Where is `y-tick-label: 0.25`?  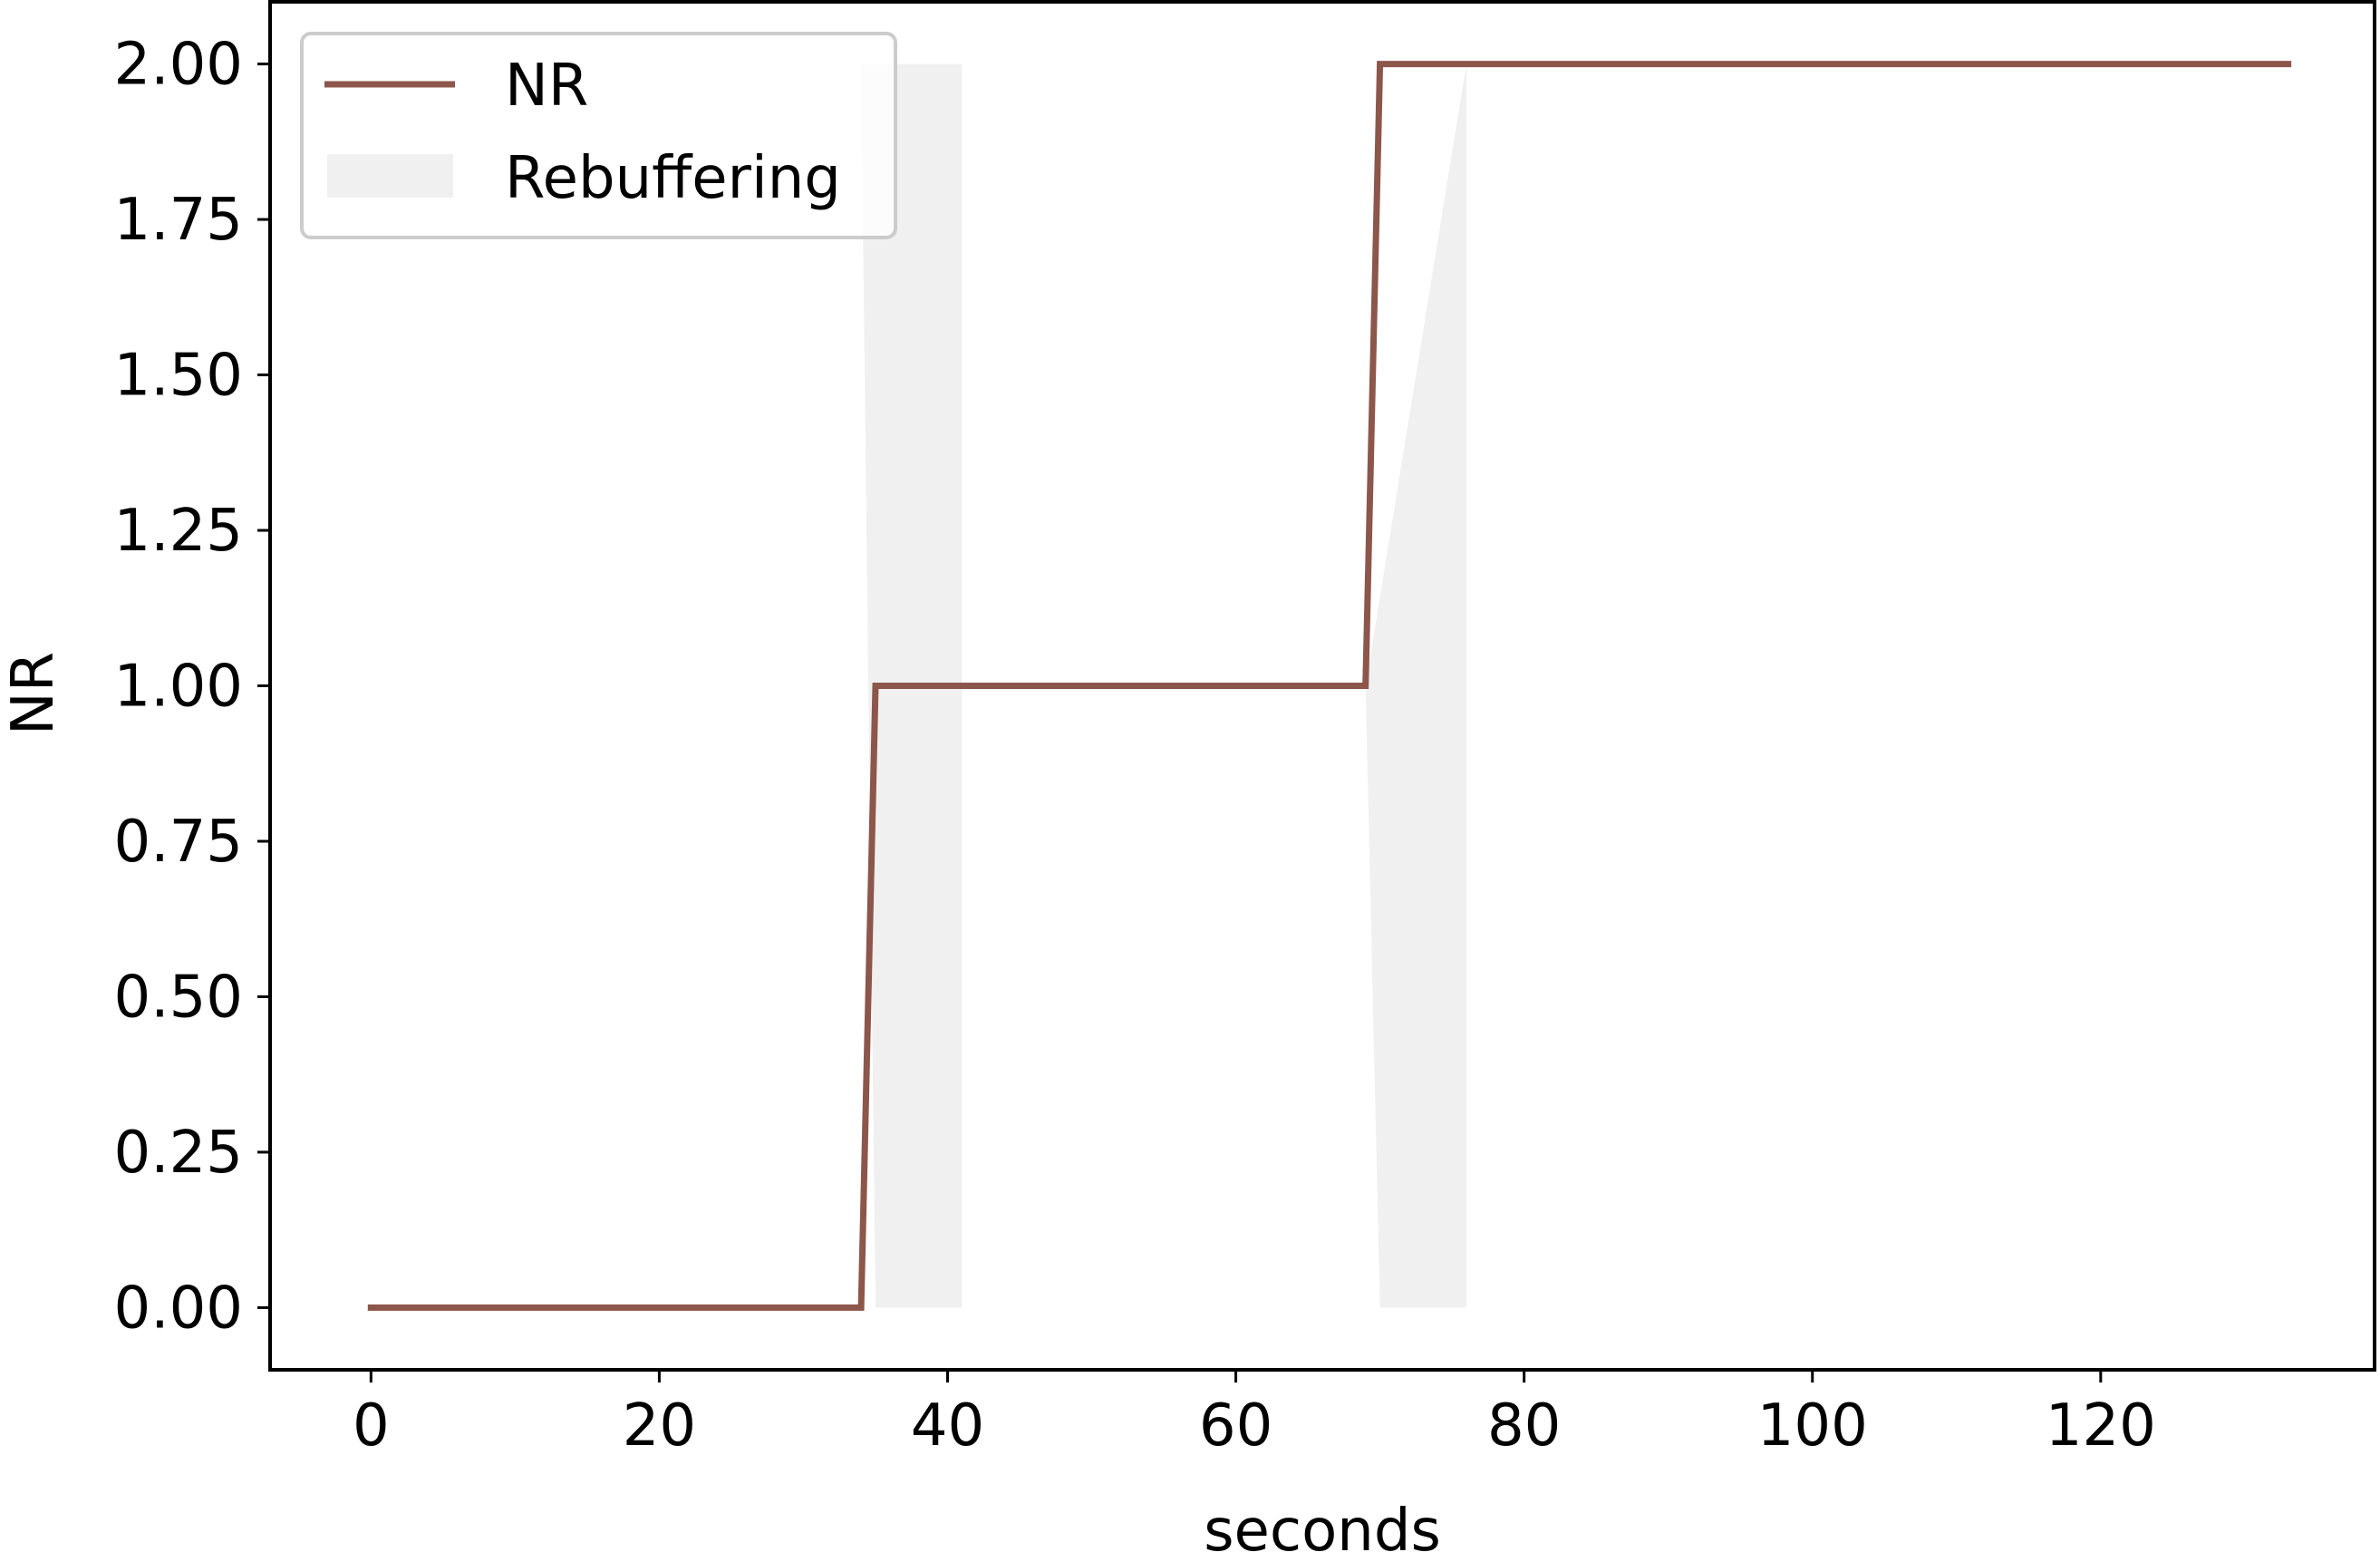 y-tick-label: 0.25 is located at coordinates (179, 1153).